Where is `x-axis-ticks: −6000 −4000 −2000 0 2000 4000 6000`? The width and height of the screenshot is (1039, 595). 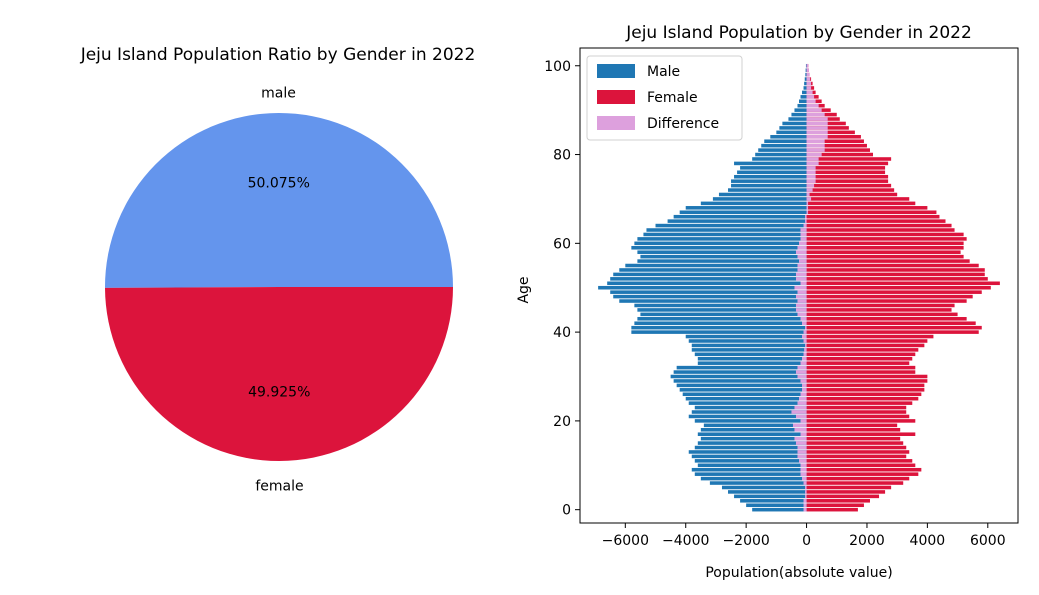 x-axis-ticks: −6000 −4000 −2000 0 2000 4000 6000 is located at coordinates (804, 536).